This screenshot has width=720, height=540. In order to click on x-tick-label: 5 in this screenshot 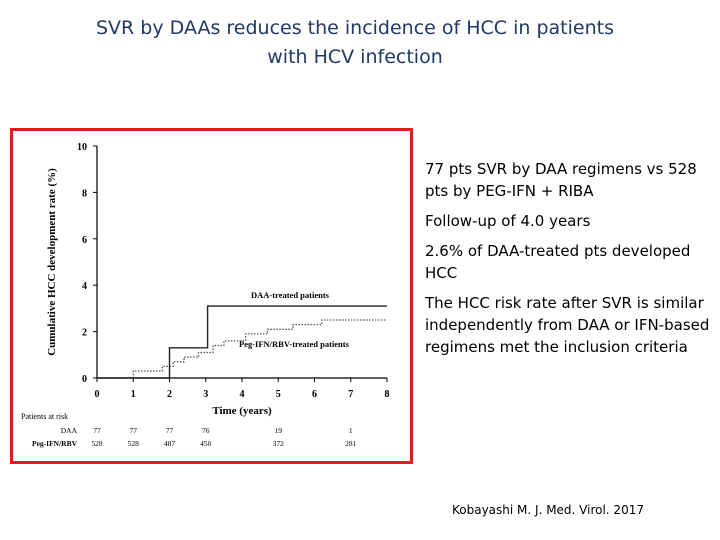, I will do `click(278, 394)`.